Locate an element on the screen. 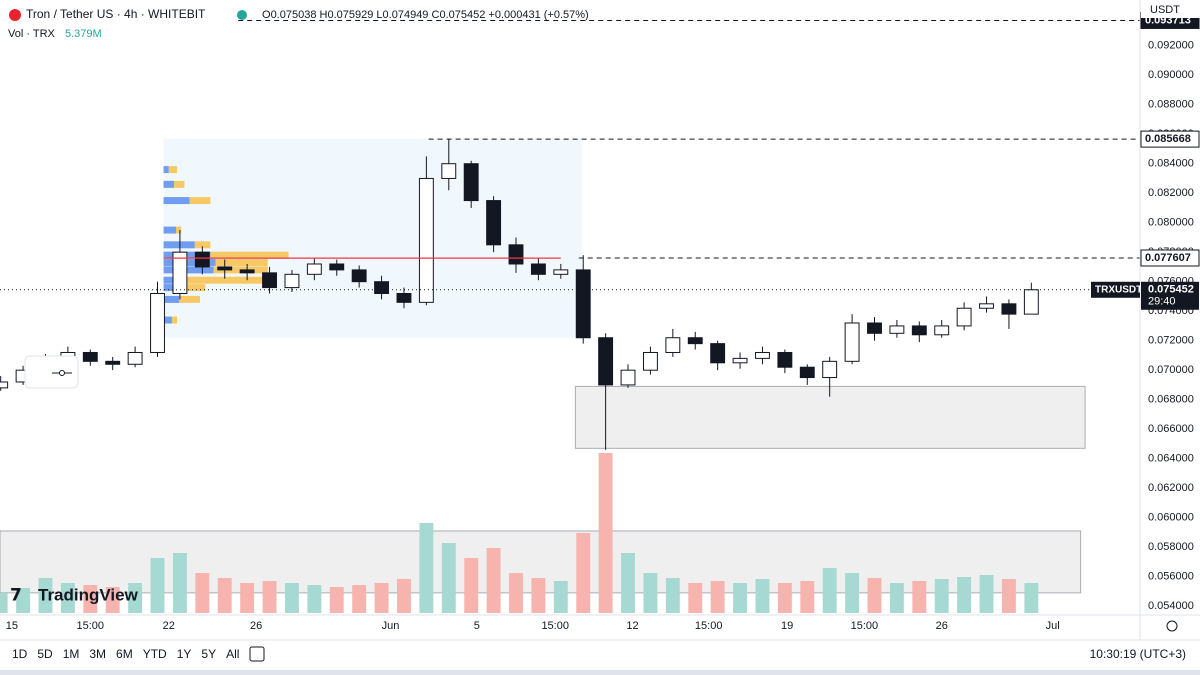 The image size is (1200, 675). range-button: 5D is located at coordinates (45, 654).